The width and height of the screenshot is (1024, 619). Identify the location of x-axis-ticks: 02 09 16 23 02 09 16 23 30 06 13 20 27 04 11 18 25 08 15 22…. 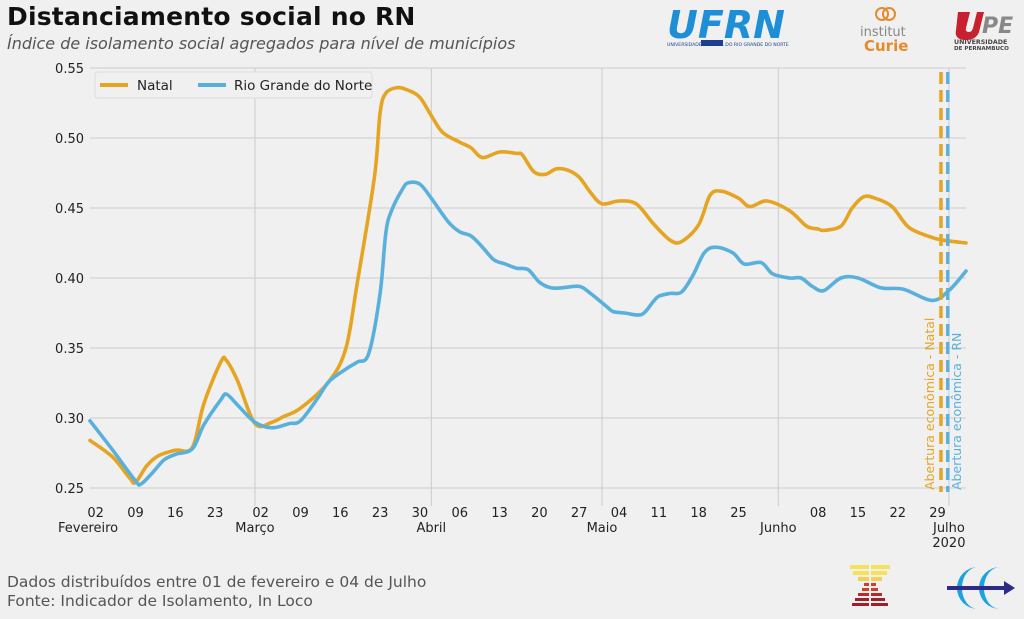
(511, 528).